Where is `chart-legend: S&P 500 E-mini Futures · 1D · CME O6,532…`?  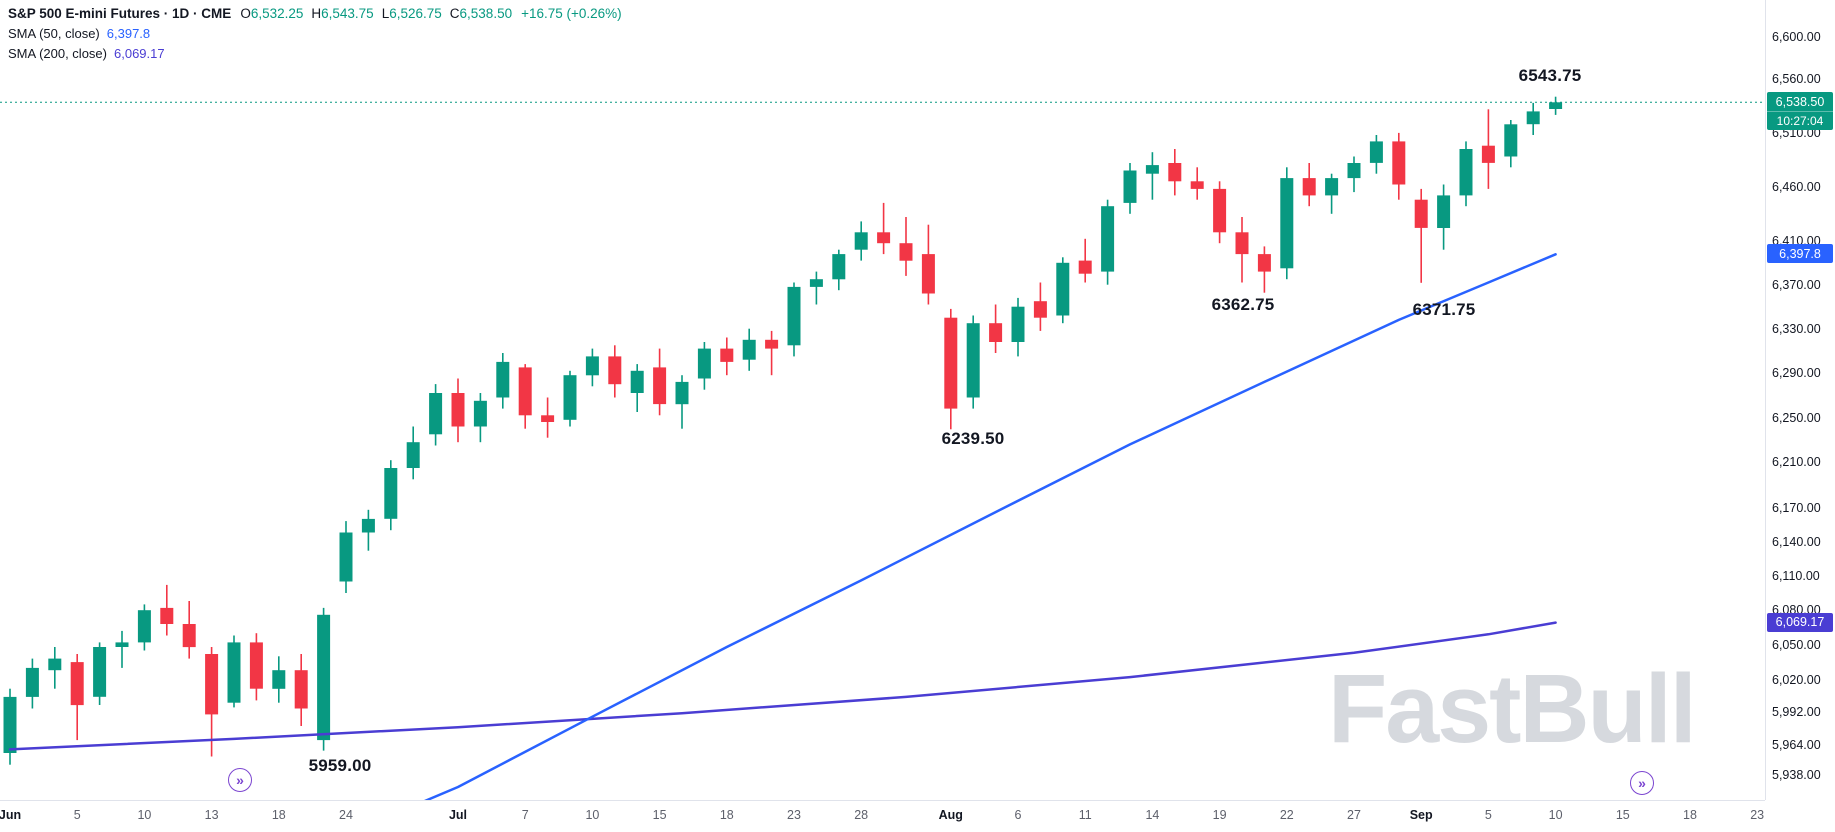 chart-legend: S&P 500 E-mini Futures · 1D · CME O6,532… is located at coordinates (315, 33).